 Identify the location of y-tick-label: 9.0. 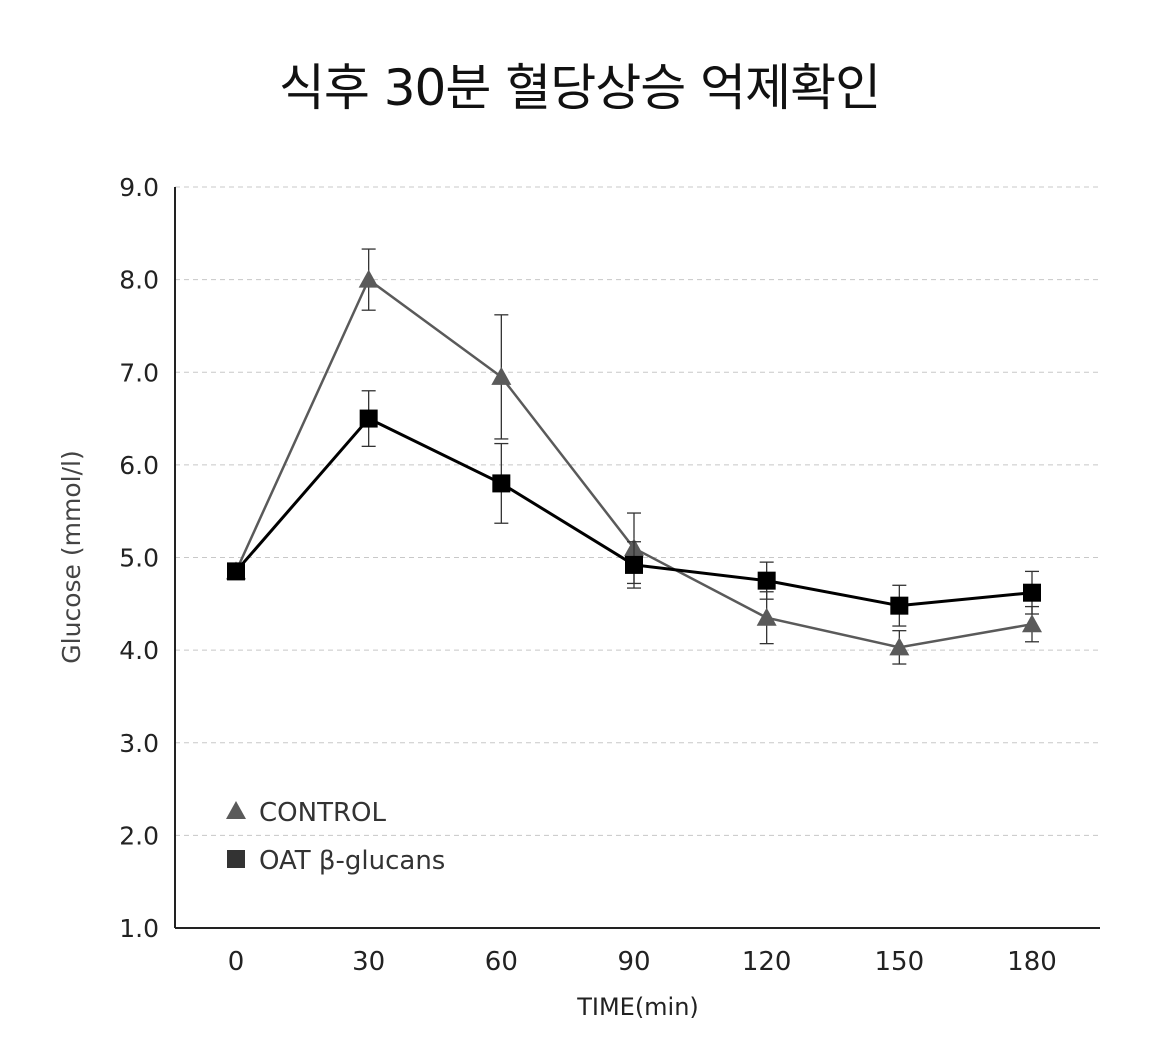
(139, 187).